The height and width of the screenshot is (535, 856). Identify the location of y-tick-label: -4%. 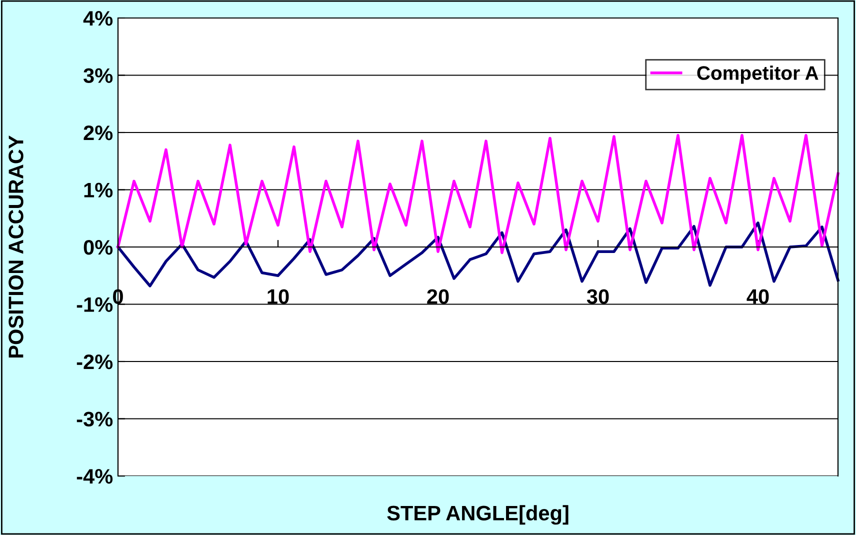
(94, 476).